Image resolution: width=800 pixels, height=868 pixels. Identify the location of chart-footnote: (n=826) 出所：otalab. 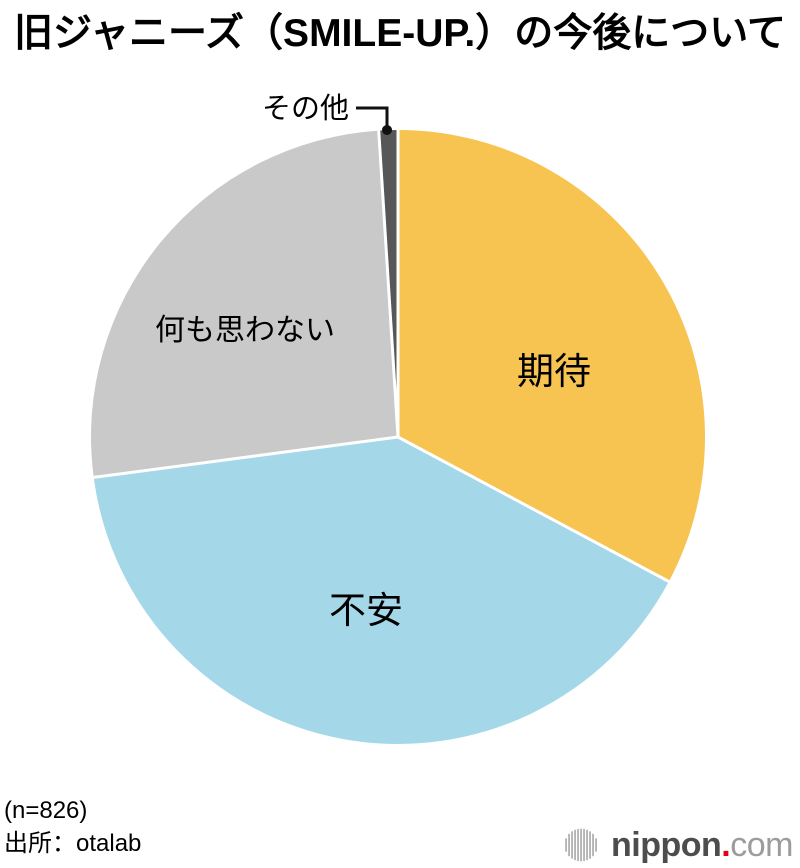
(72, 827).